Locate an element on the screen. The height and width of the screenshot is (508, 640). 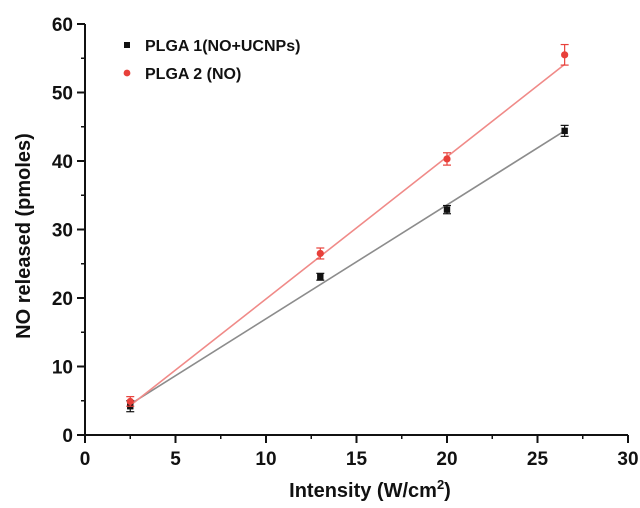
x-tick-label-10: 10 is located at coordinates (265, 459).